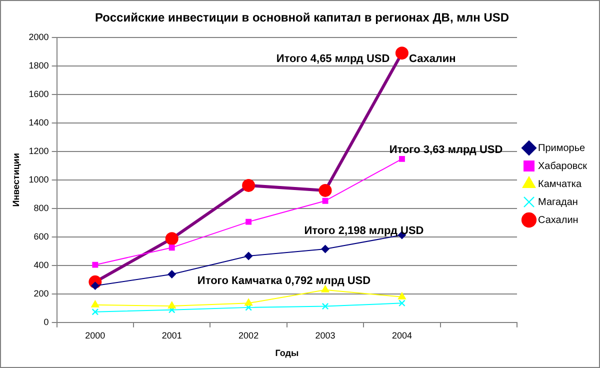 Image resolution: width=600 pixels, height=368 pixels. Describe the element at coordinates (15, 180) in the screenshot. I see `y-axis-title: Инвестиции` at that location.